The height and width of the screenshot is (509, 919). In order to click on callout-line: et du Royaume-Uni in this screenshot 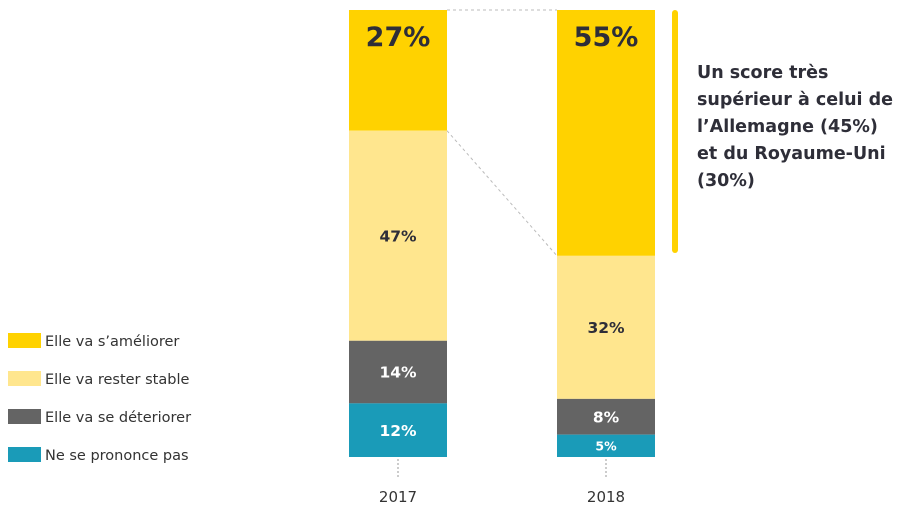, I will do `click(791, 154)`.